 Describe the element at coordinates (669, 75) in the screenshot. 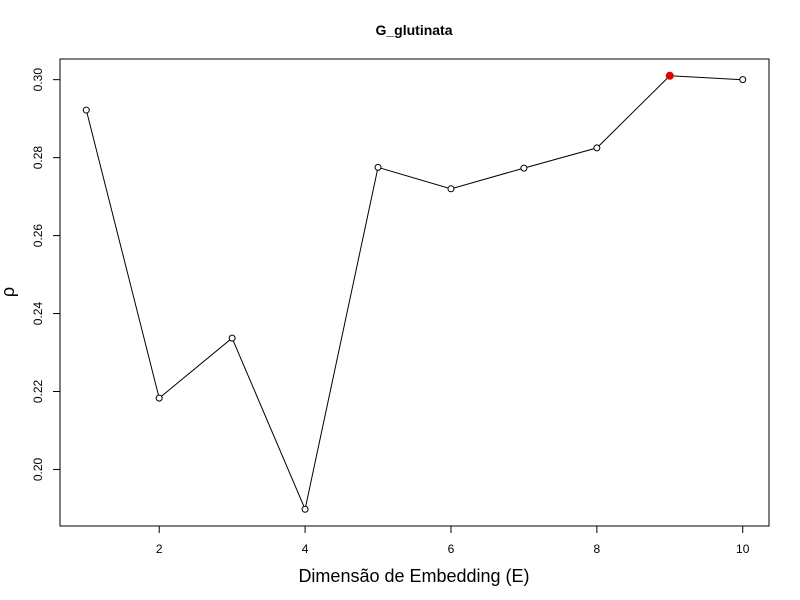

I see `highlighted-data-point` at that location.